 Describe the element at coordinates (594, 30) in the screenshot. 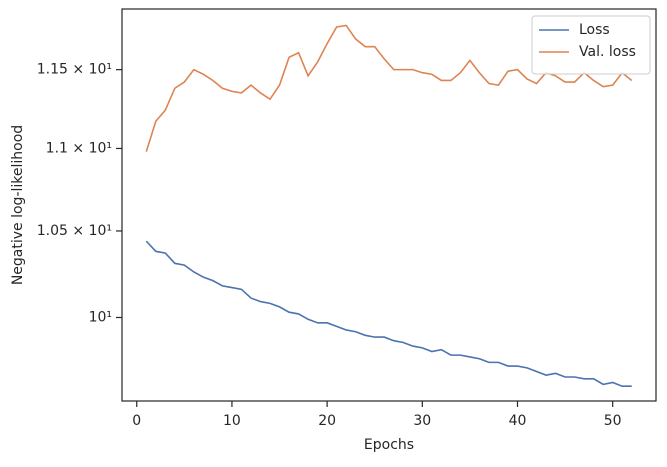

I see `legend-label: Loss` at that location.